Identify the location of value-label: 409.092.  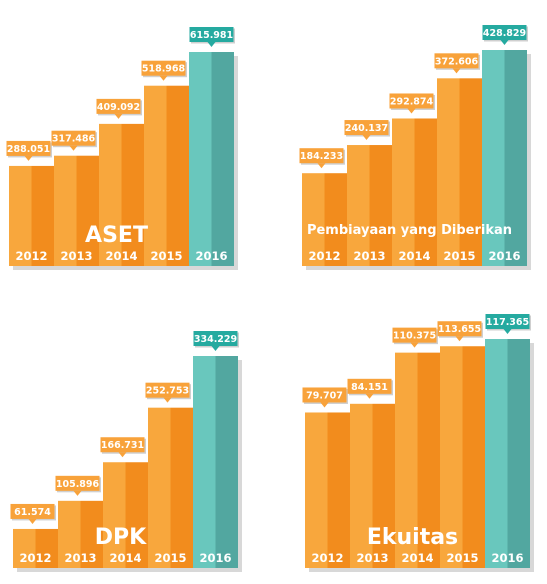
(118, 107).